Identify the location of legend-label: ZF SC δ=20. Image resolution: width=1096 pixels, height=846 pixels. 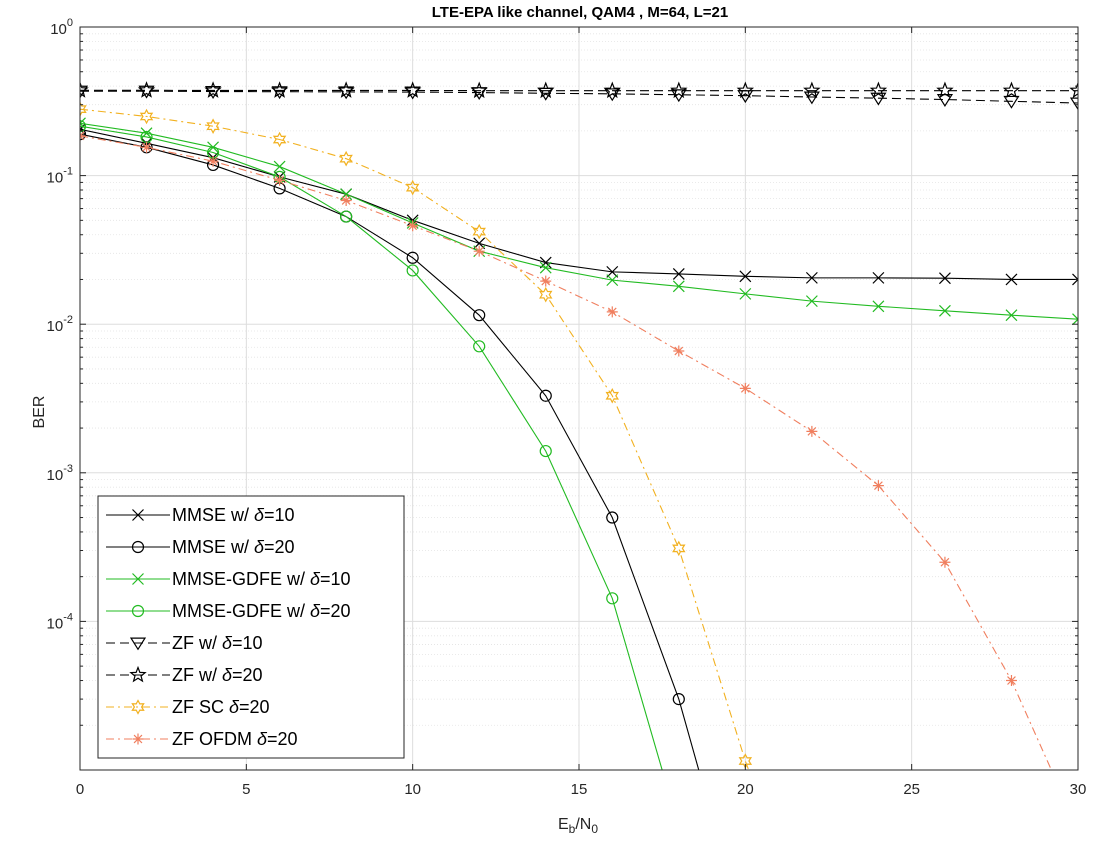
(221, 707).